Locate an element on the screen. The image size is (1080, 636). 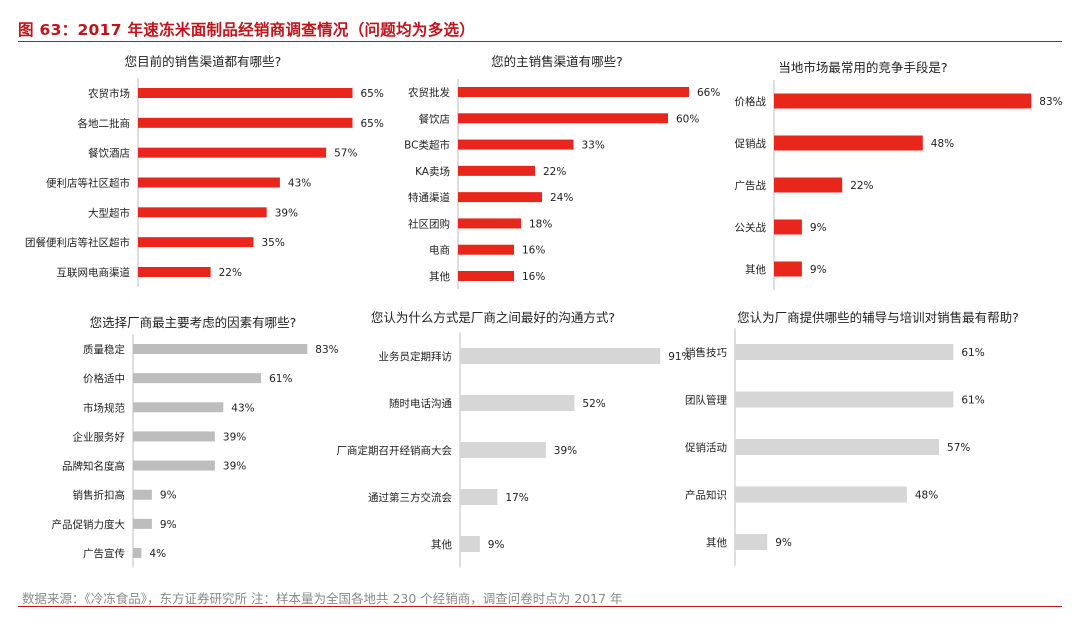
category-label: 团餐便利店等社区超市 is located at coordinates (77, 242).